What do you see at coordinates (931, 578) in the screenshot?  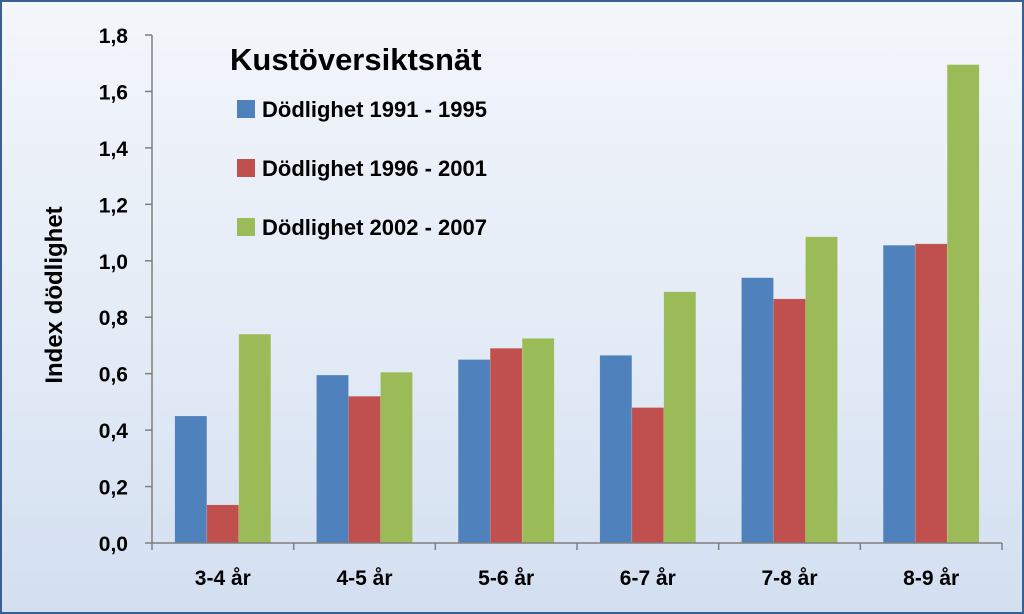 I see `x-tick-label: 8-9 år` at bounding box center [931, 578].